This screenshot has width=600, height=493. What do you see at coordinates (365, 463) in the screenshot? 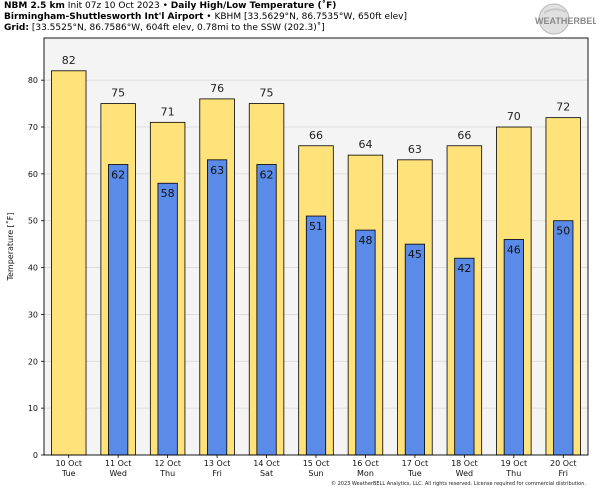
I see `x-tick-label-date: 16 Oct` at bounding box center [365, 463].